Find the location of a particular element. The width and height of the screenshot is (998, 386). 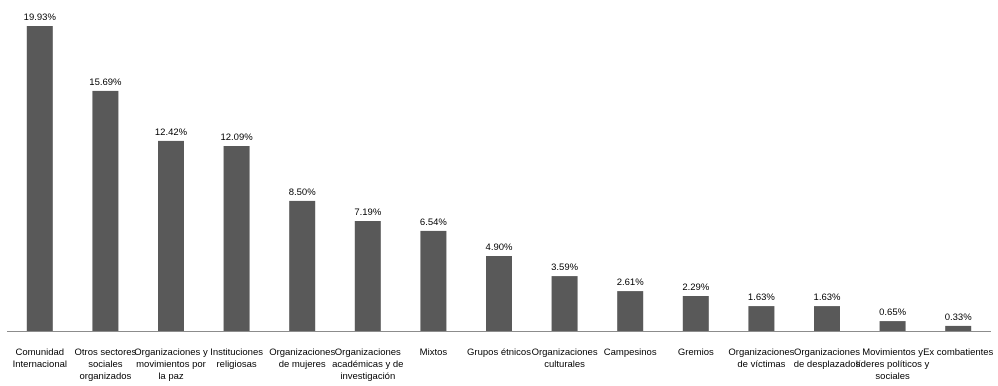

category-label-line: académicas y de is located at coordinates (367, 364).